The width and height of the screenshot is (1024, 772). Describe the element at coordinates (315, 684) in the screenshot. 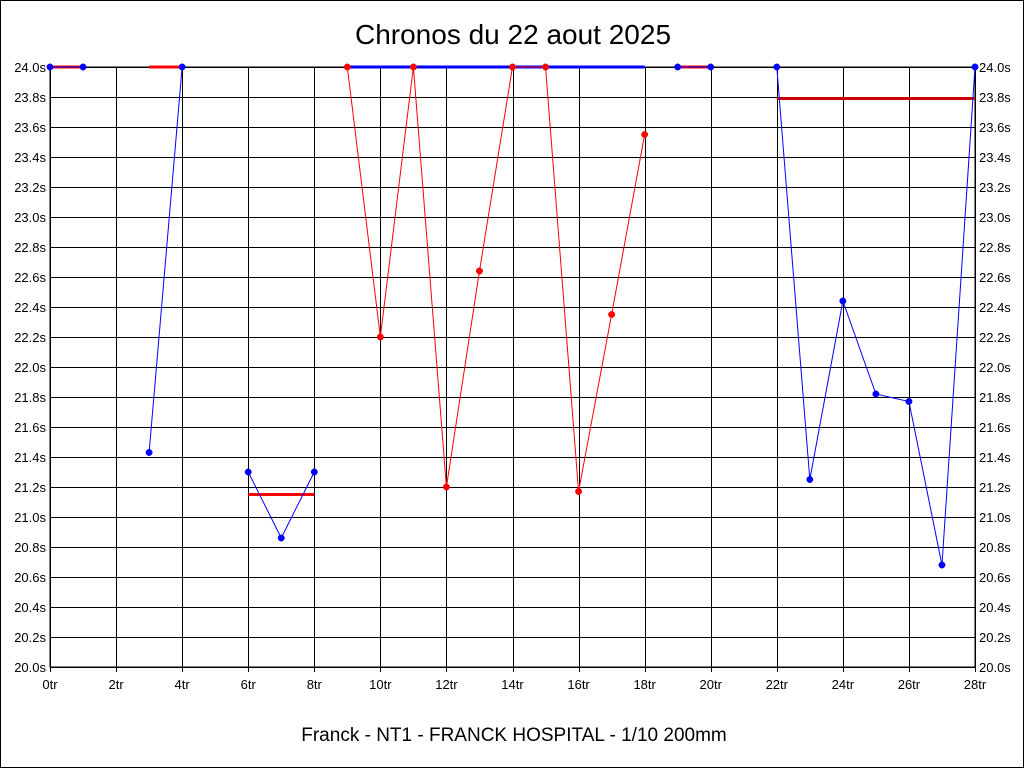

I see `x-tick-label: 8tr` at that location.